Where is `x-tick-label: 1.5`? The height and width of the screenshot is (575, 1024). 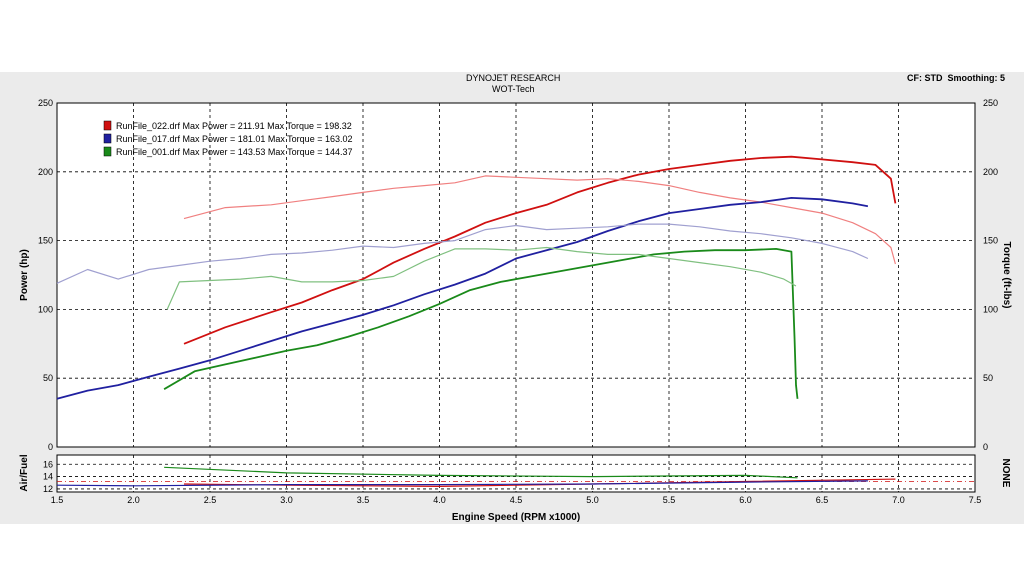
x-tick-label: 1.5 is located at coordinates (57, 500).